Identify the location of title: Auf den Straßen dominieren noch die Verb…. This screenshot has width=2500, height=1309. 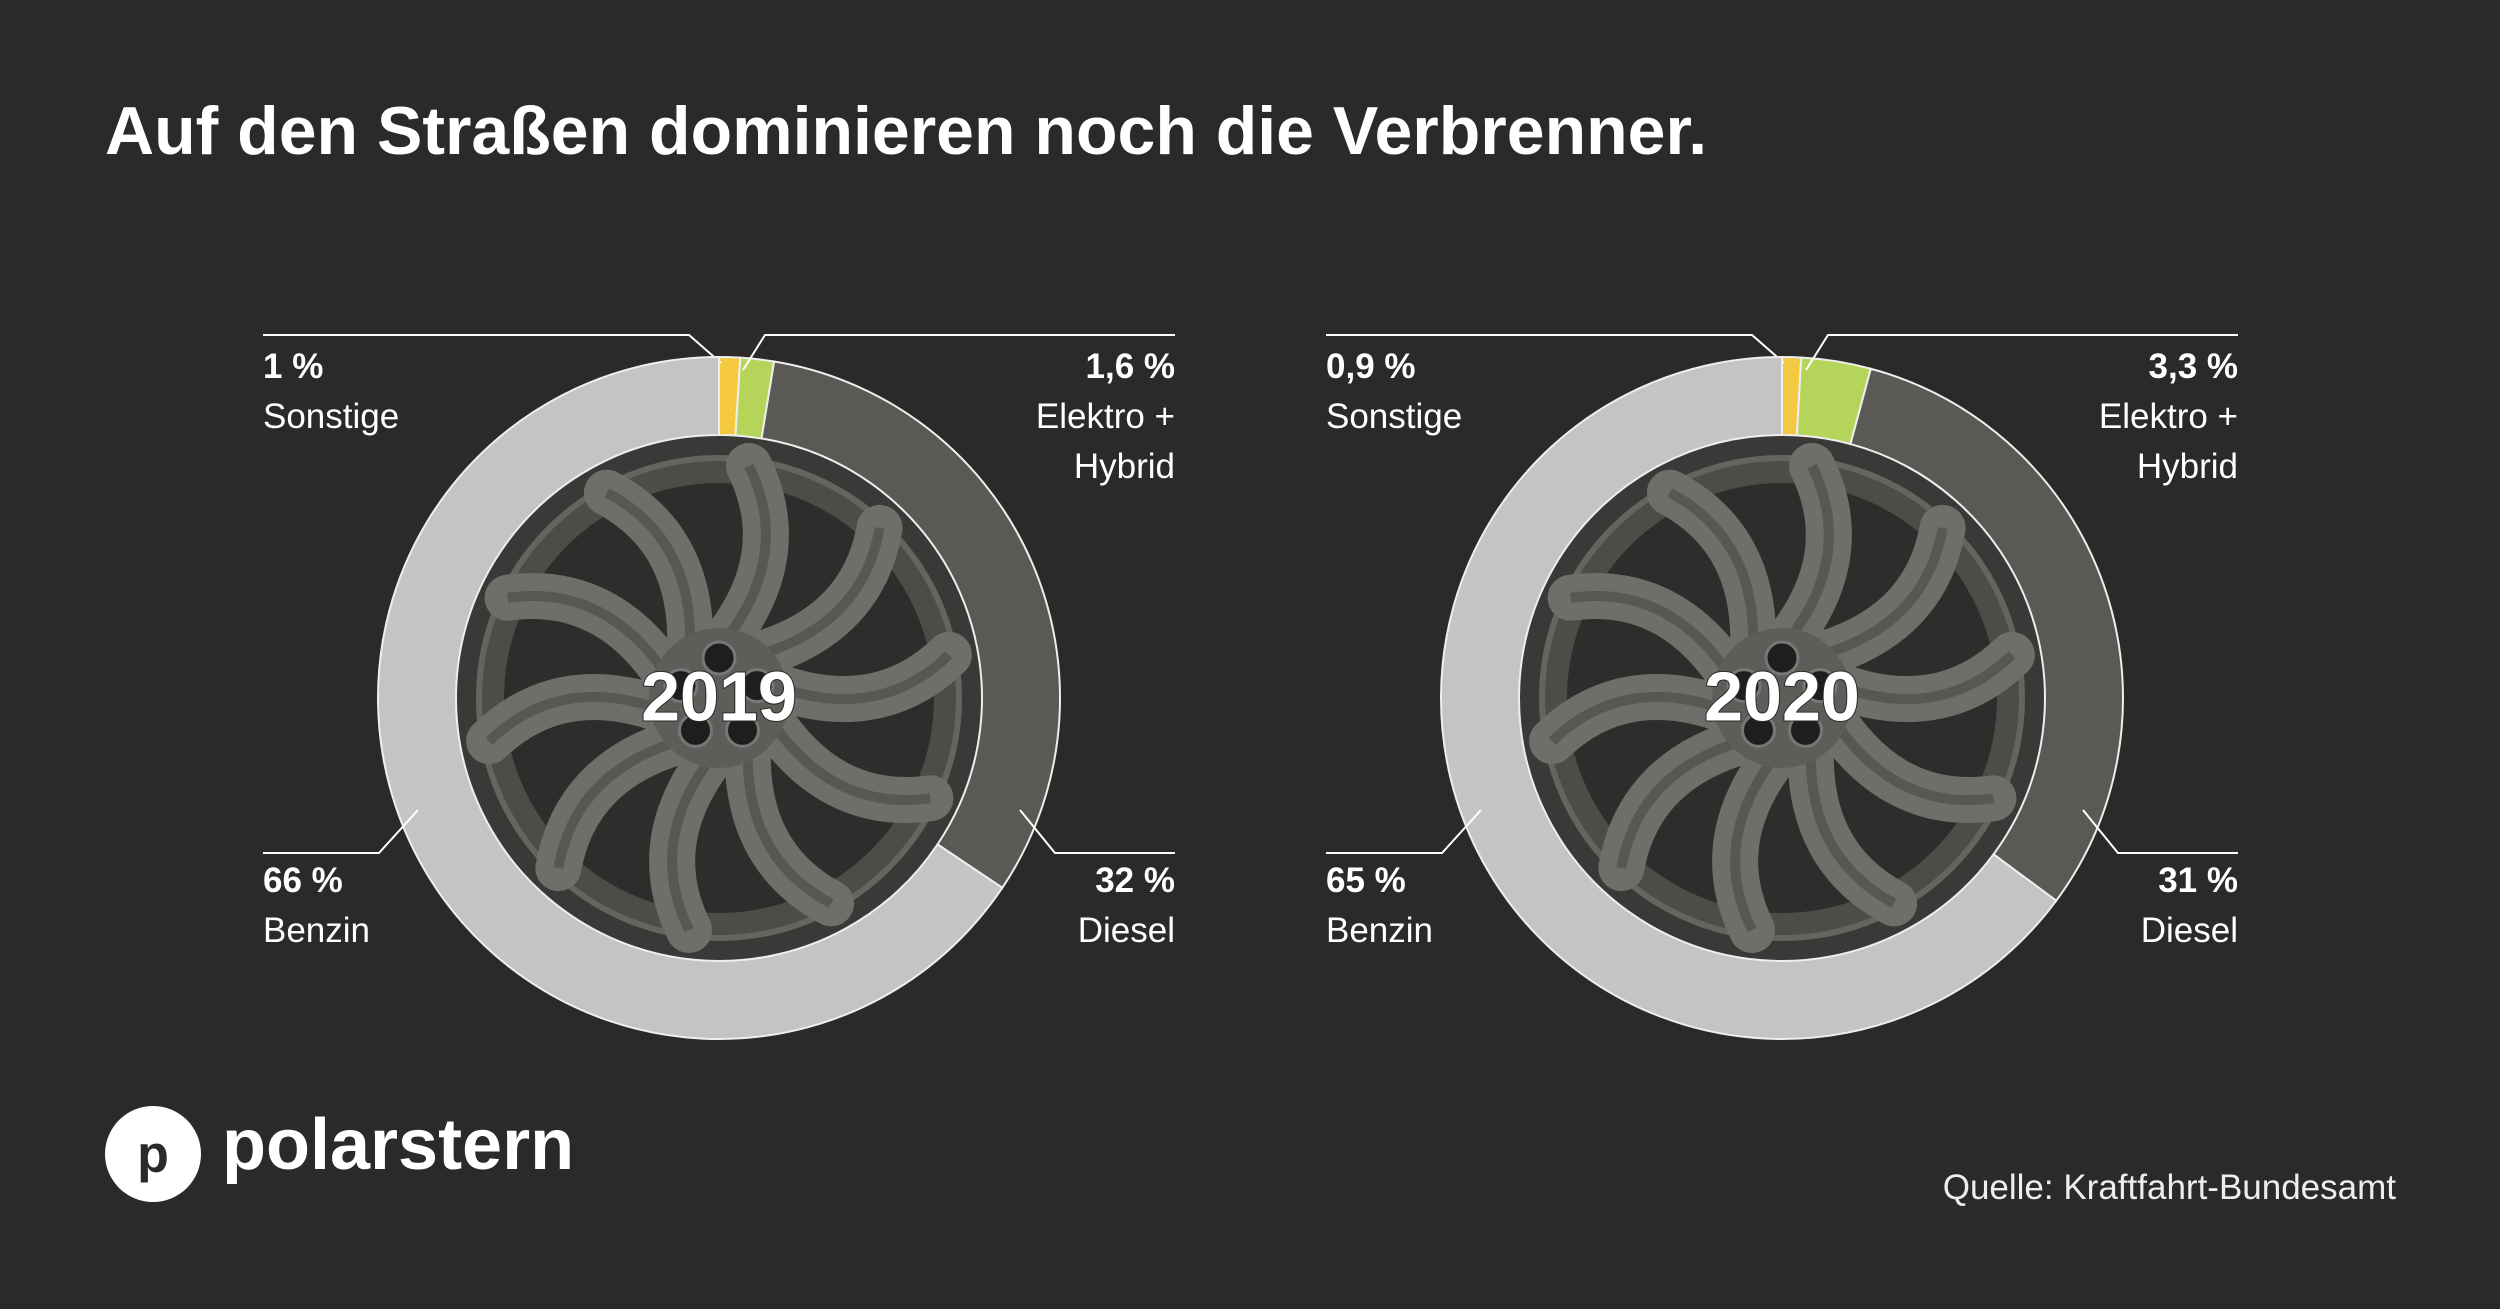
(906, 131).